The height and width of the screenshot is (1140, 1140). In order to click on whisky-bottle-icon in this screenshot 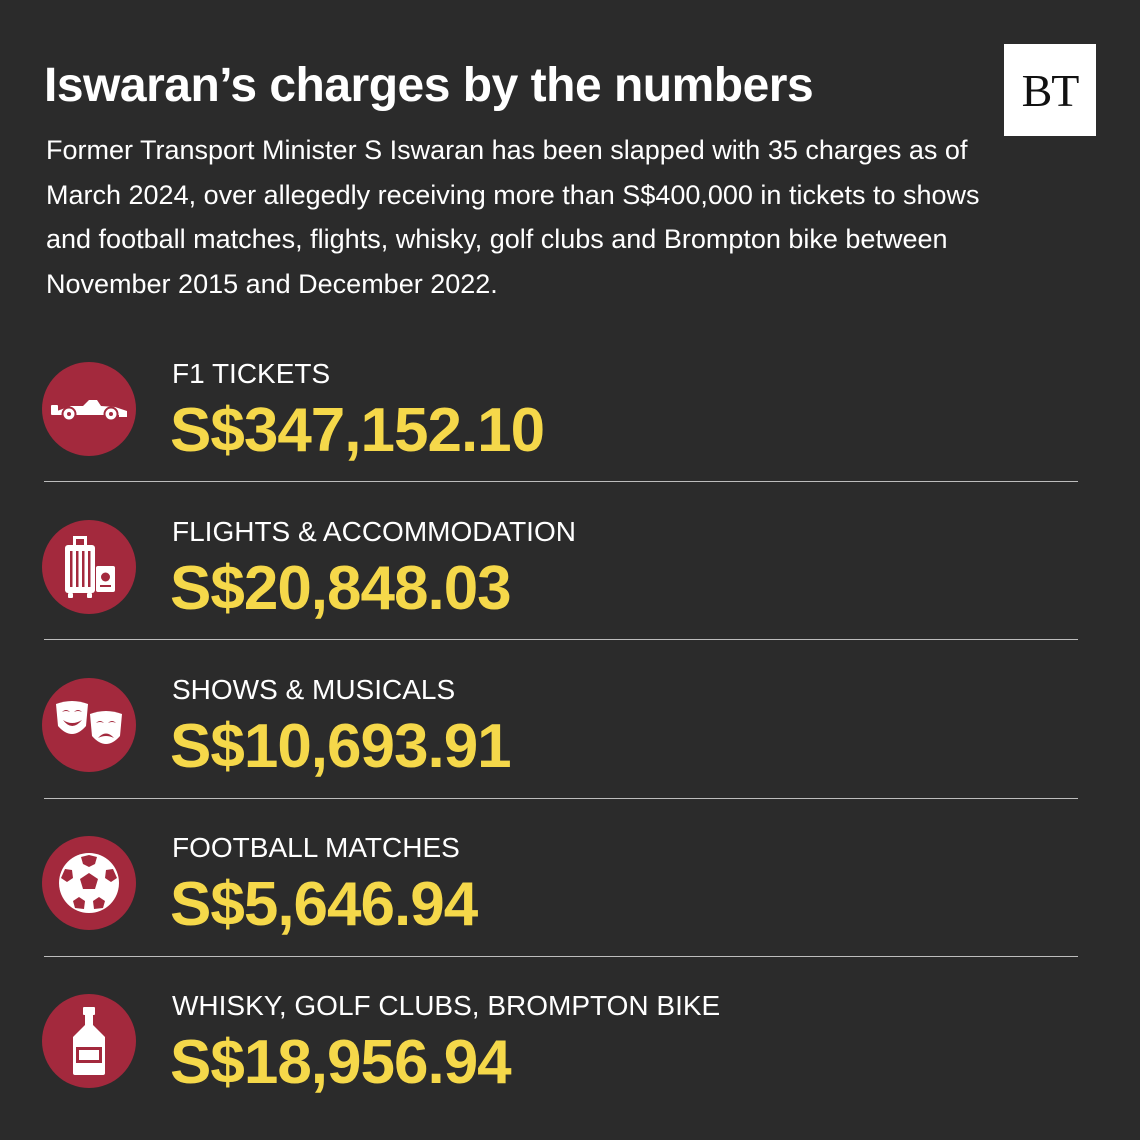, I will do `click(89, 1041)`.